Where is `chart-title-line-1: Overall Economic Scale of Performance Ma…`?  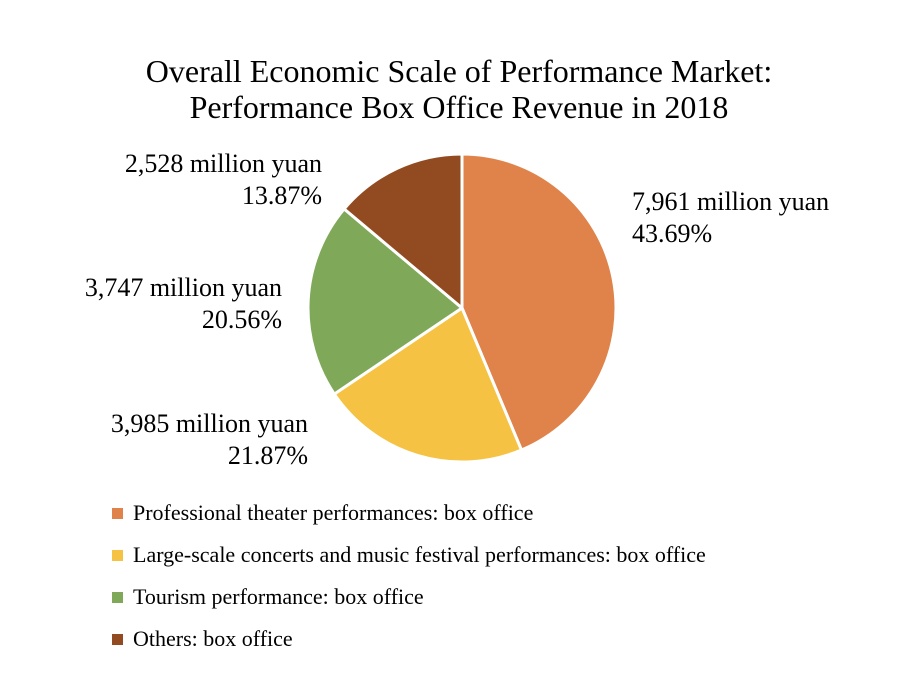
chart-title-line-1: Overall Economic Scale of Performance Ma… is located at coordinates (459, 71).